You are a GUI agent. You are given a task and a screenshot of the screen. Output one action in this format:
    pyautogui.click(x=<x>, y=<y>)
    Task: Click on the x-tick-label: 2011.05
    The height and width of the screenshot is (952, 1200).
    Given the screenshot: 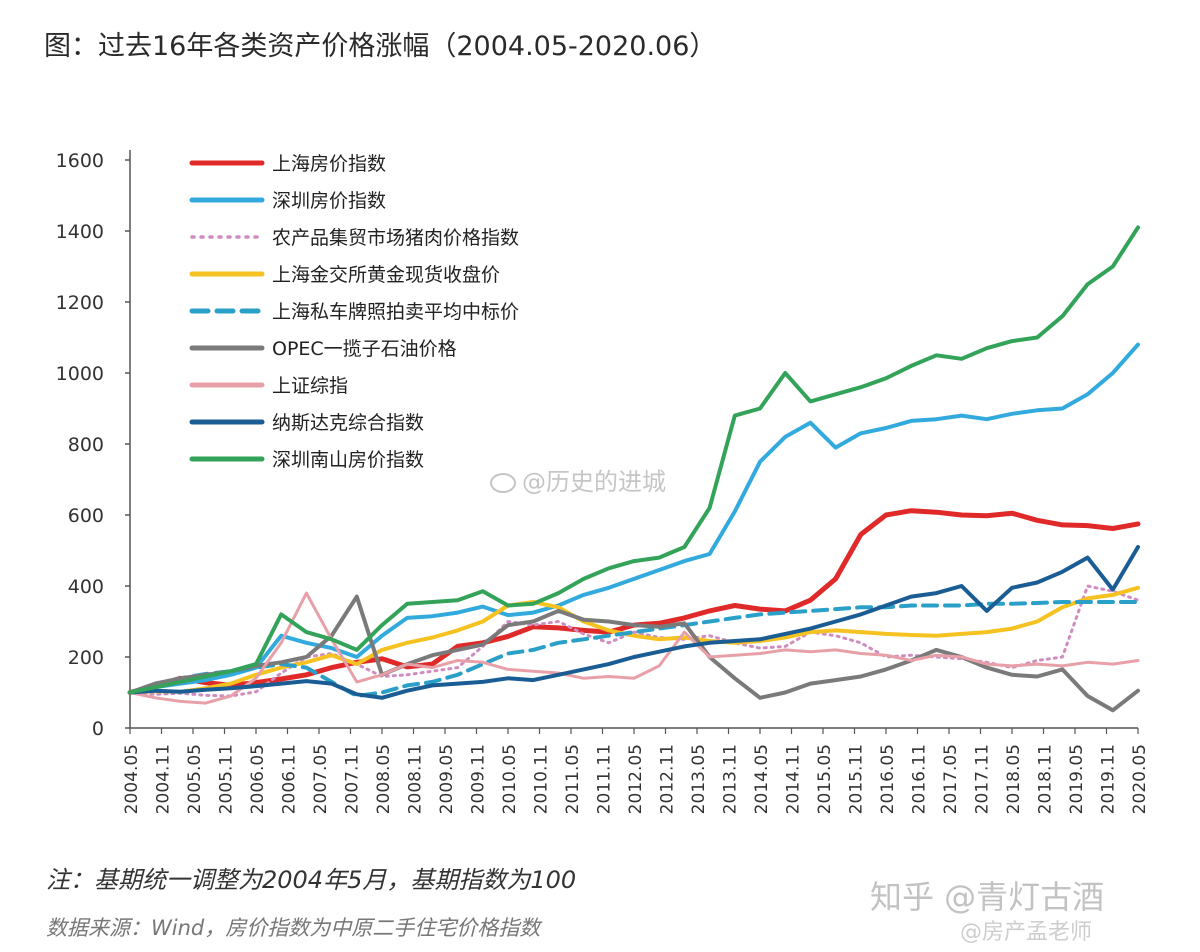 What is the action you would take?
    pyautogui.click(x=573, y=779)
    